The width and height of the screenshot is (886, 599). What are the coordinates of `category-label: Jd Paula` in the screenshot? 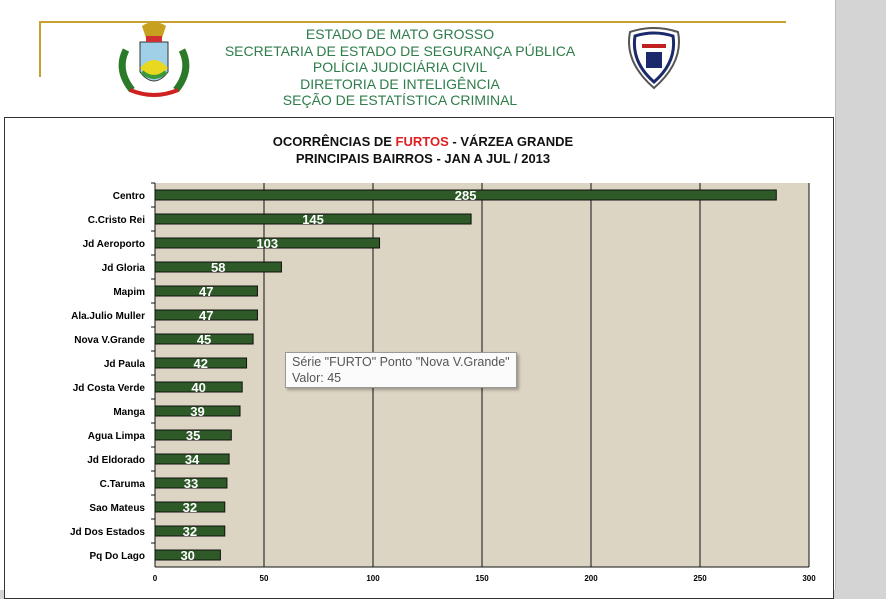 It's located at (125, 364).